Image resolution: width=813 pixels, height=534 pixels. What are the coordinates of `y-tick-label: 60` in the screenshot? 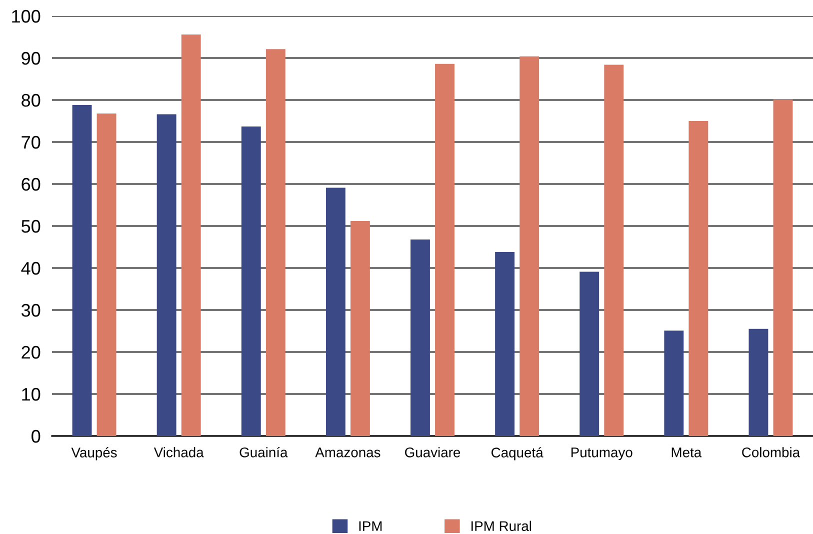 It's located at (31, 184).